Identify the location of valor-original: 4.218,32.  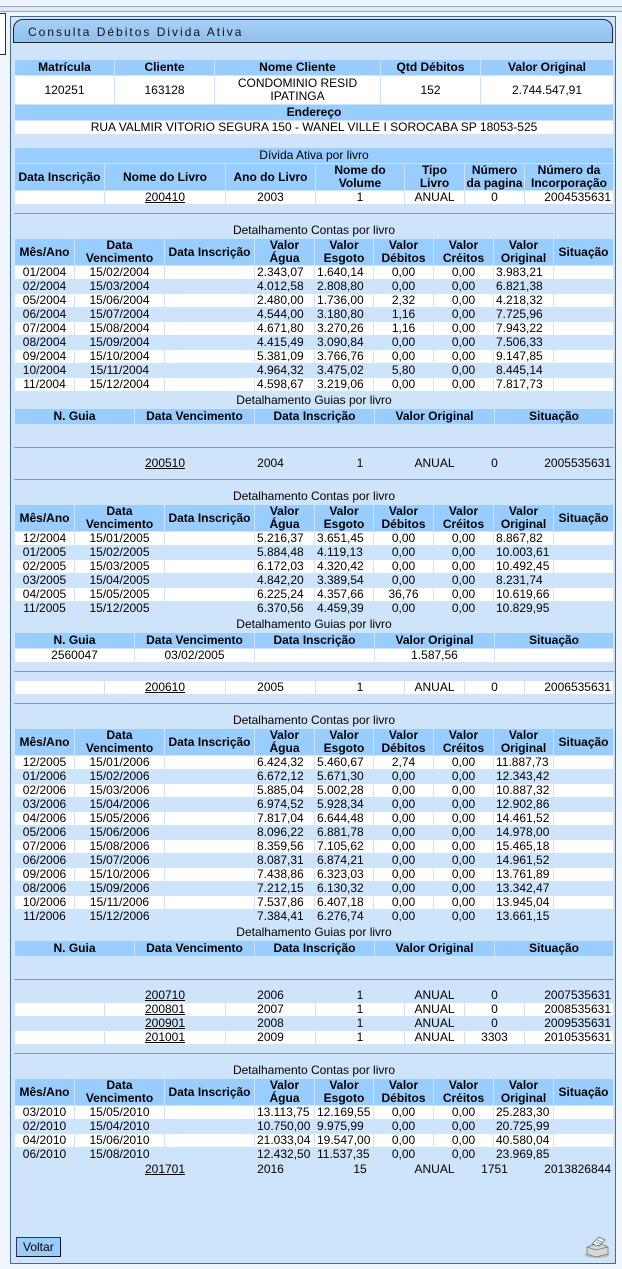
(519, 300).